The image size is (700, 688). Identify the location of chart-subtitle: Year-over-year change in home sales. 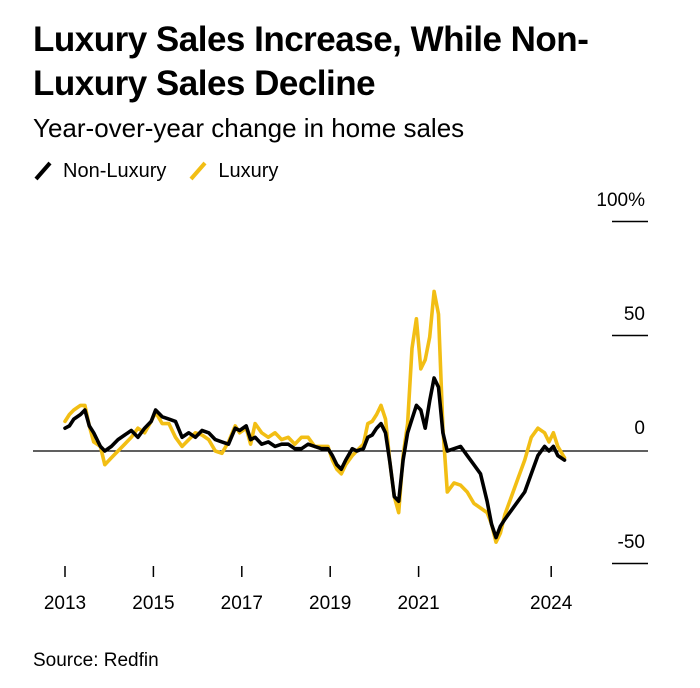
(249, 128).